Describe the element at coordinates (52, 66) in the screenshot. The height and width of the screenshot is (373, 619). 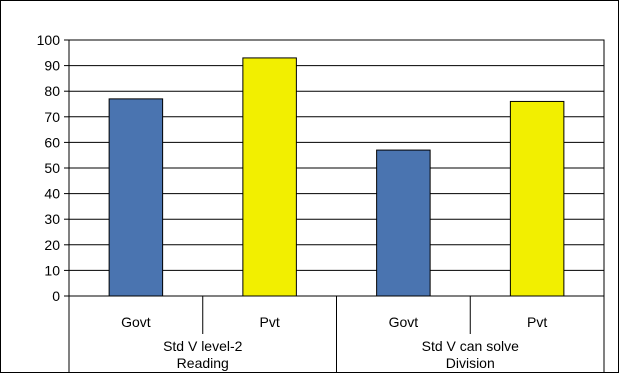
I see `y-tick-label-90: 90` at that location.